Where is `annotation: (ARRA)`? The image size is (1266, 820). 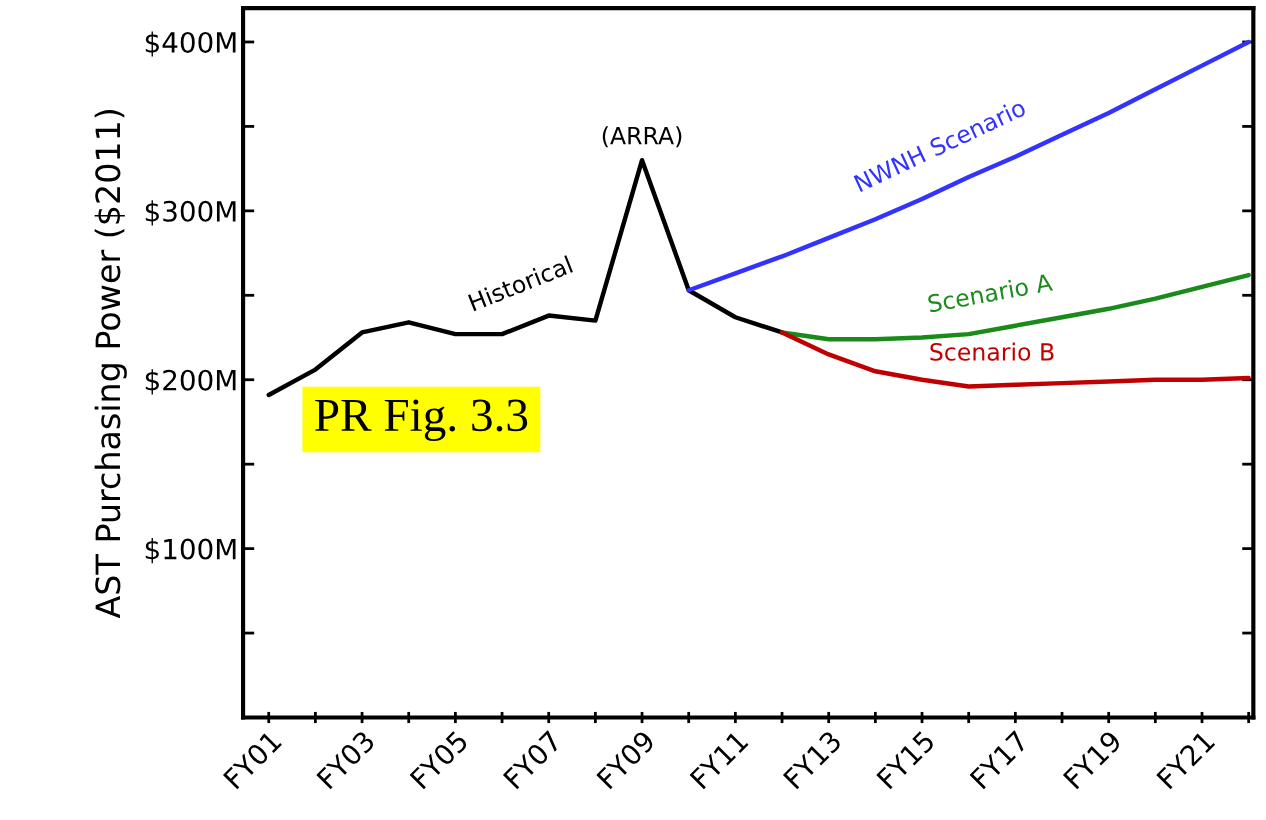 annotation: (ARRA) is located at coordinates (642, 137).